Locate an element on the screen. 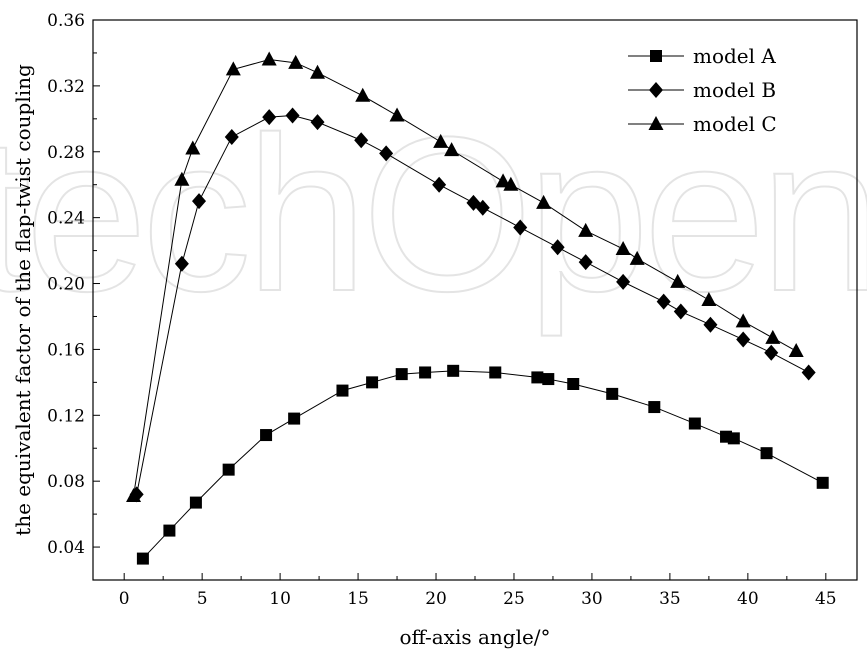  legend-label: model C is located at coordinates (735, 124).